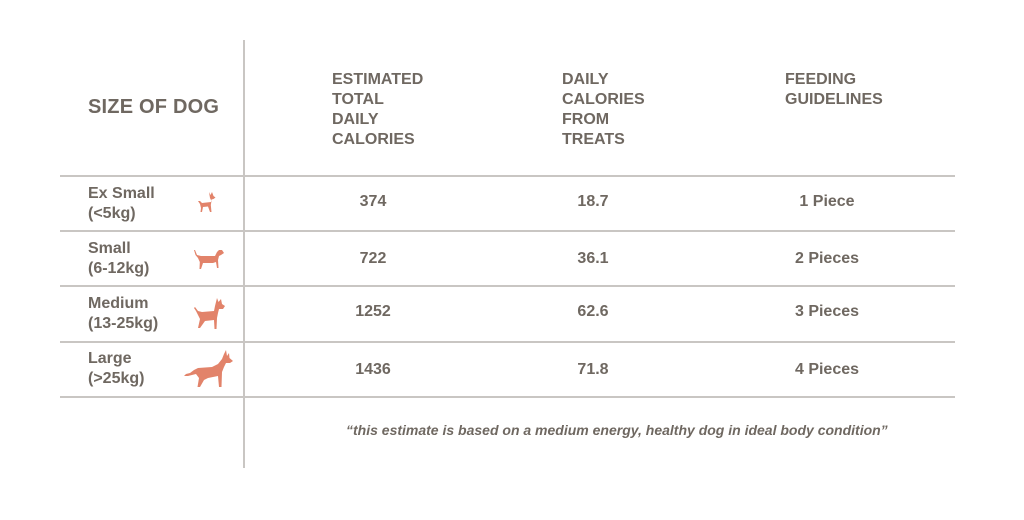 This screenshot has height=520, width=1024. I want to click on calories-value: 374, so click(373, 201).